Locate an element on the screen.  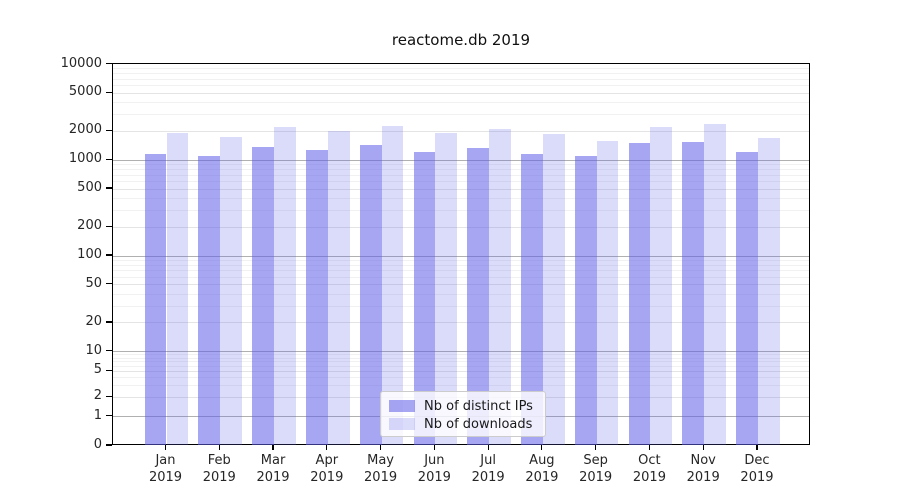
x-tick-label: Jul 2019 is located at coordinates (488, 469).